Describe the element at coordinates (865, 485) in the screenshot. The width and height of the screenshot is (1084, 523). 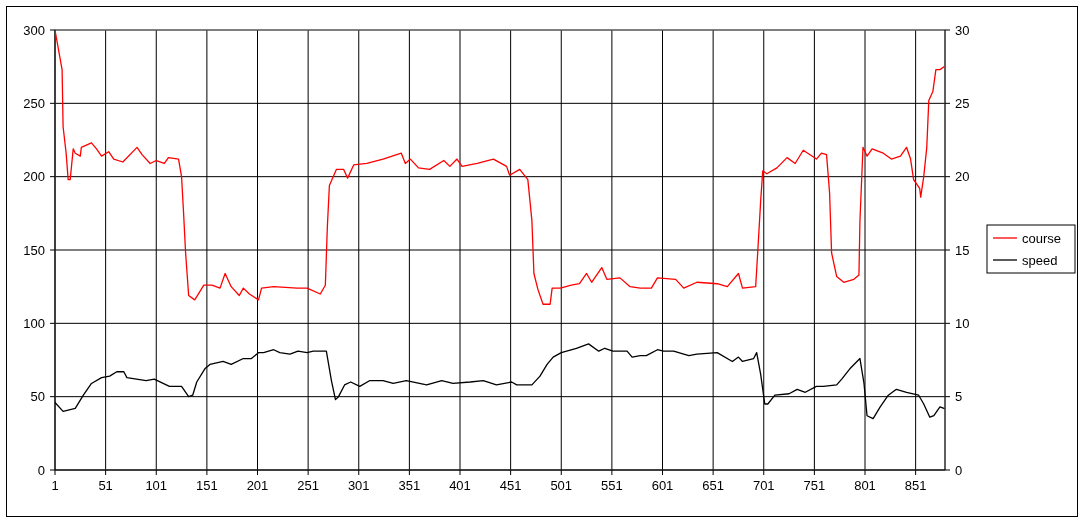
I see `x-tick-label: 801` at that location.